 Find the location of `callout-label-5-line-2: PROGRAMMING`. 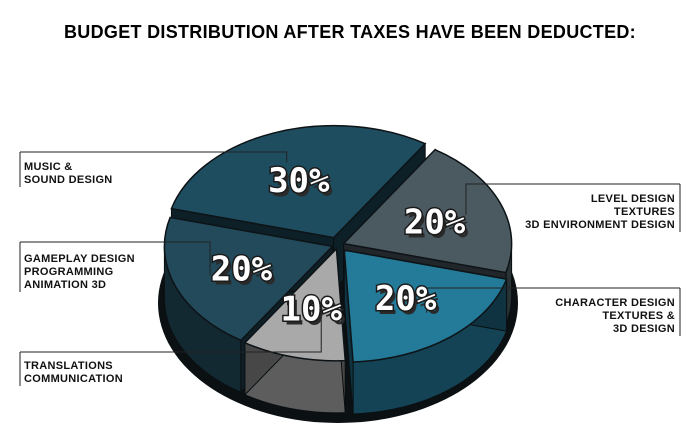

callout-label-5-line-2: PROGRAMMING is located at coordinates (68, 272).